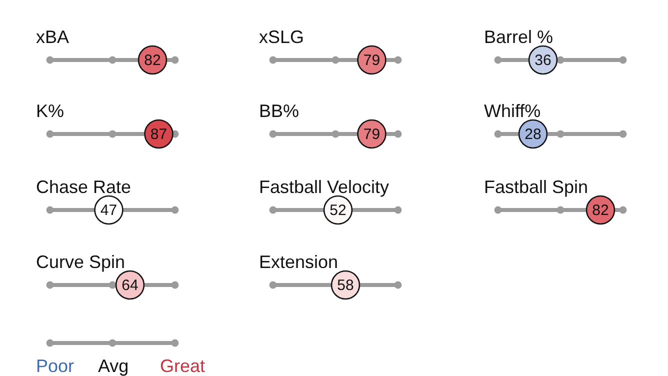 This screenshot has height=376, width=668. Describe the element at coordinates (84, 187) in the screenshot. I see `text: Chase Rate` at that location.